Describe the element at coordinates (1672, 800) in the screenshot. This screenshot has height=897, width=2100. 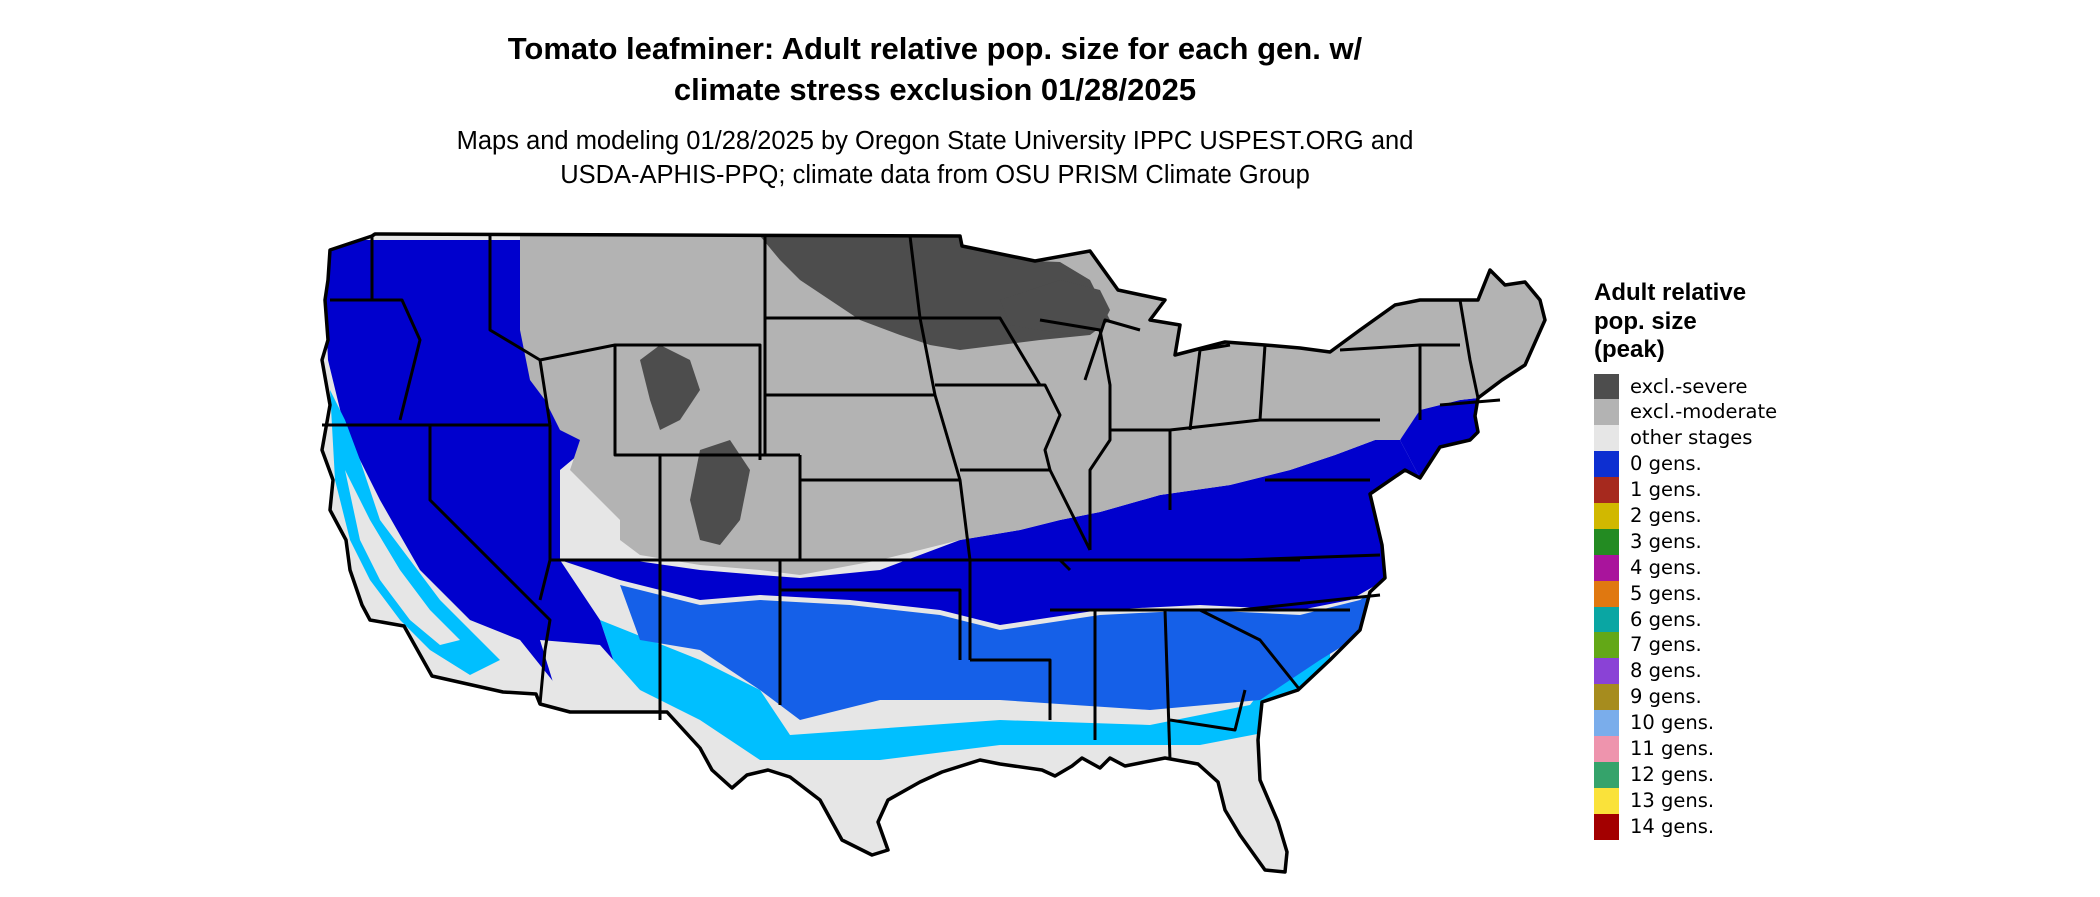
I see `legend-label: 13 gens.` at that location.